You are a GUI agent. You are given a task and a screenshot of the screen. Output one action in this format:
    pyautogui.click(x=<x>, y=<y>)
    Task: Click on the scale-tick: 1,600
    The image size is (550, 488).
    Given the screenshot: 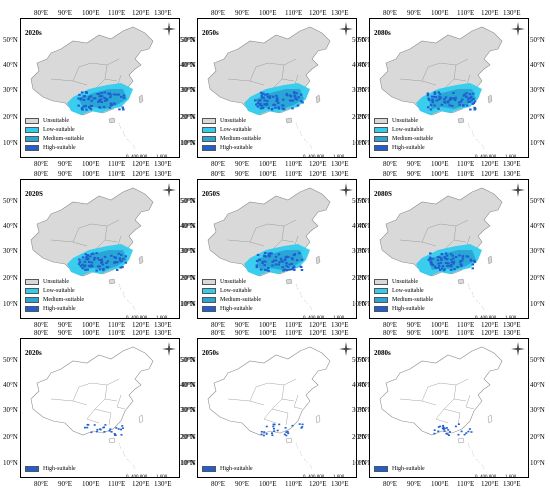 What is the action you would take?
    pyautogui.click(x=162, y=156)
    